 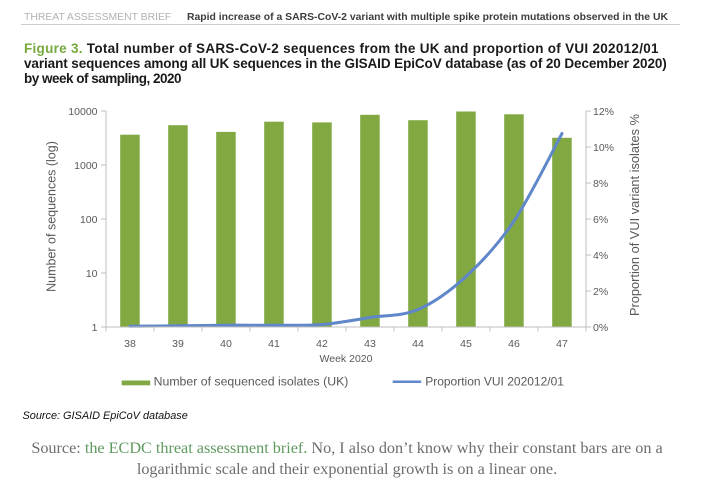 What do you see at coordinates (52, 216) in the screenshot?
I see `svg-text: Number of sequences (log)` at bounding box center [52, 216].